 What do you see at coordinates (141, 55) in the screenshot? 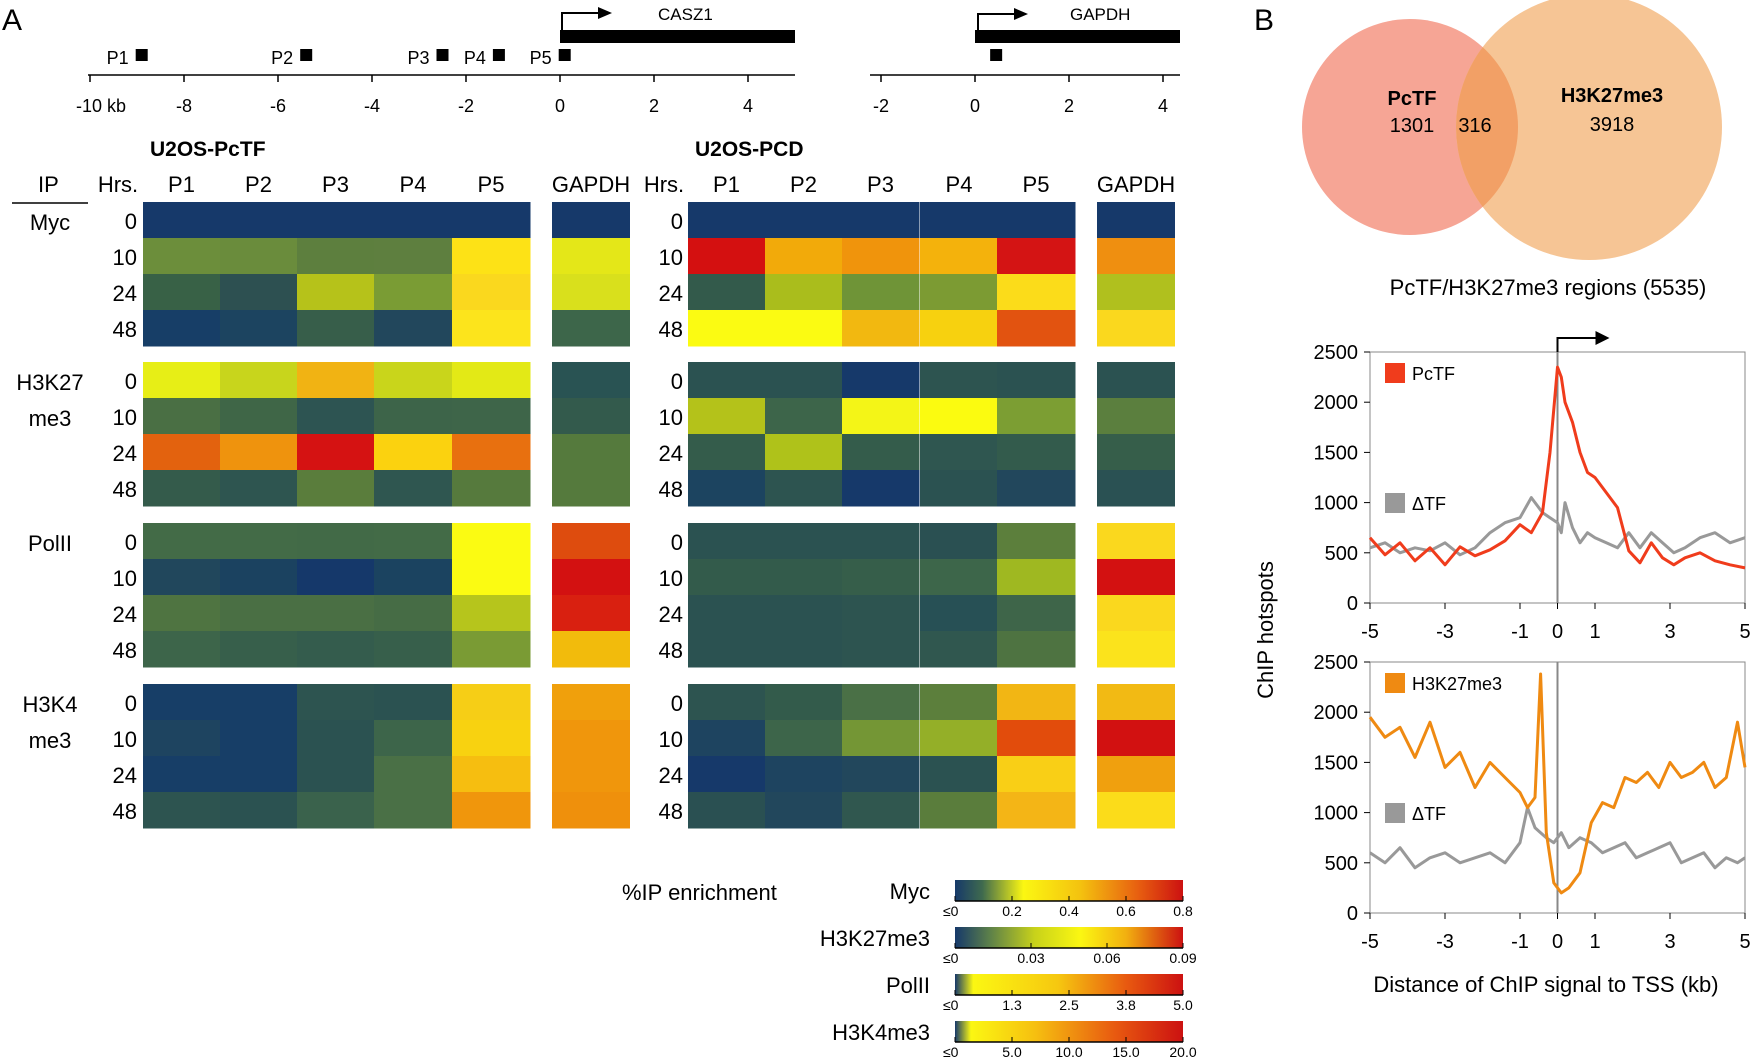
I see `primer-marker-p1` at bounding box center [141, 55].